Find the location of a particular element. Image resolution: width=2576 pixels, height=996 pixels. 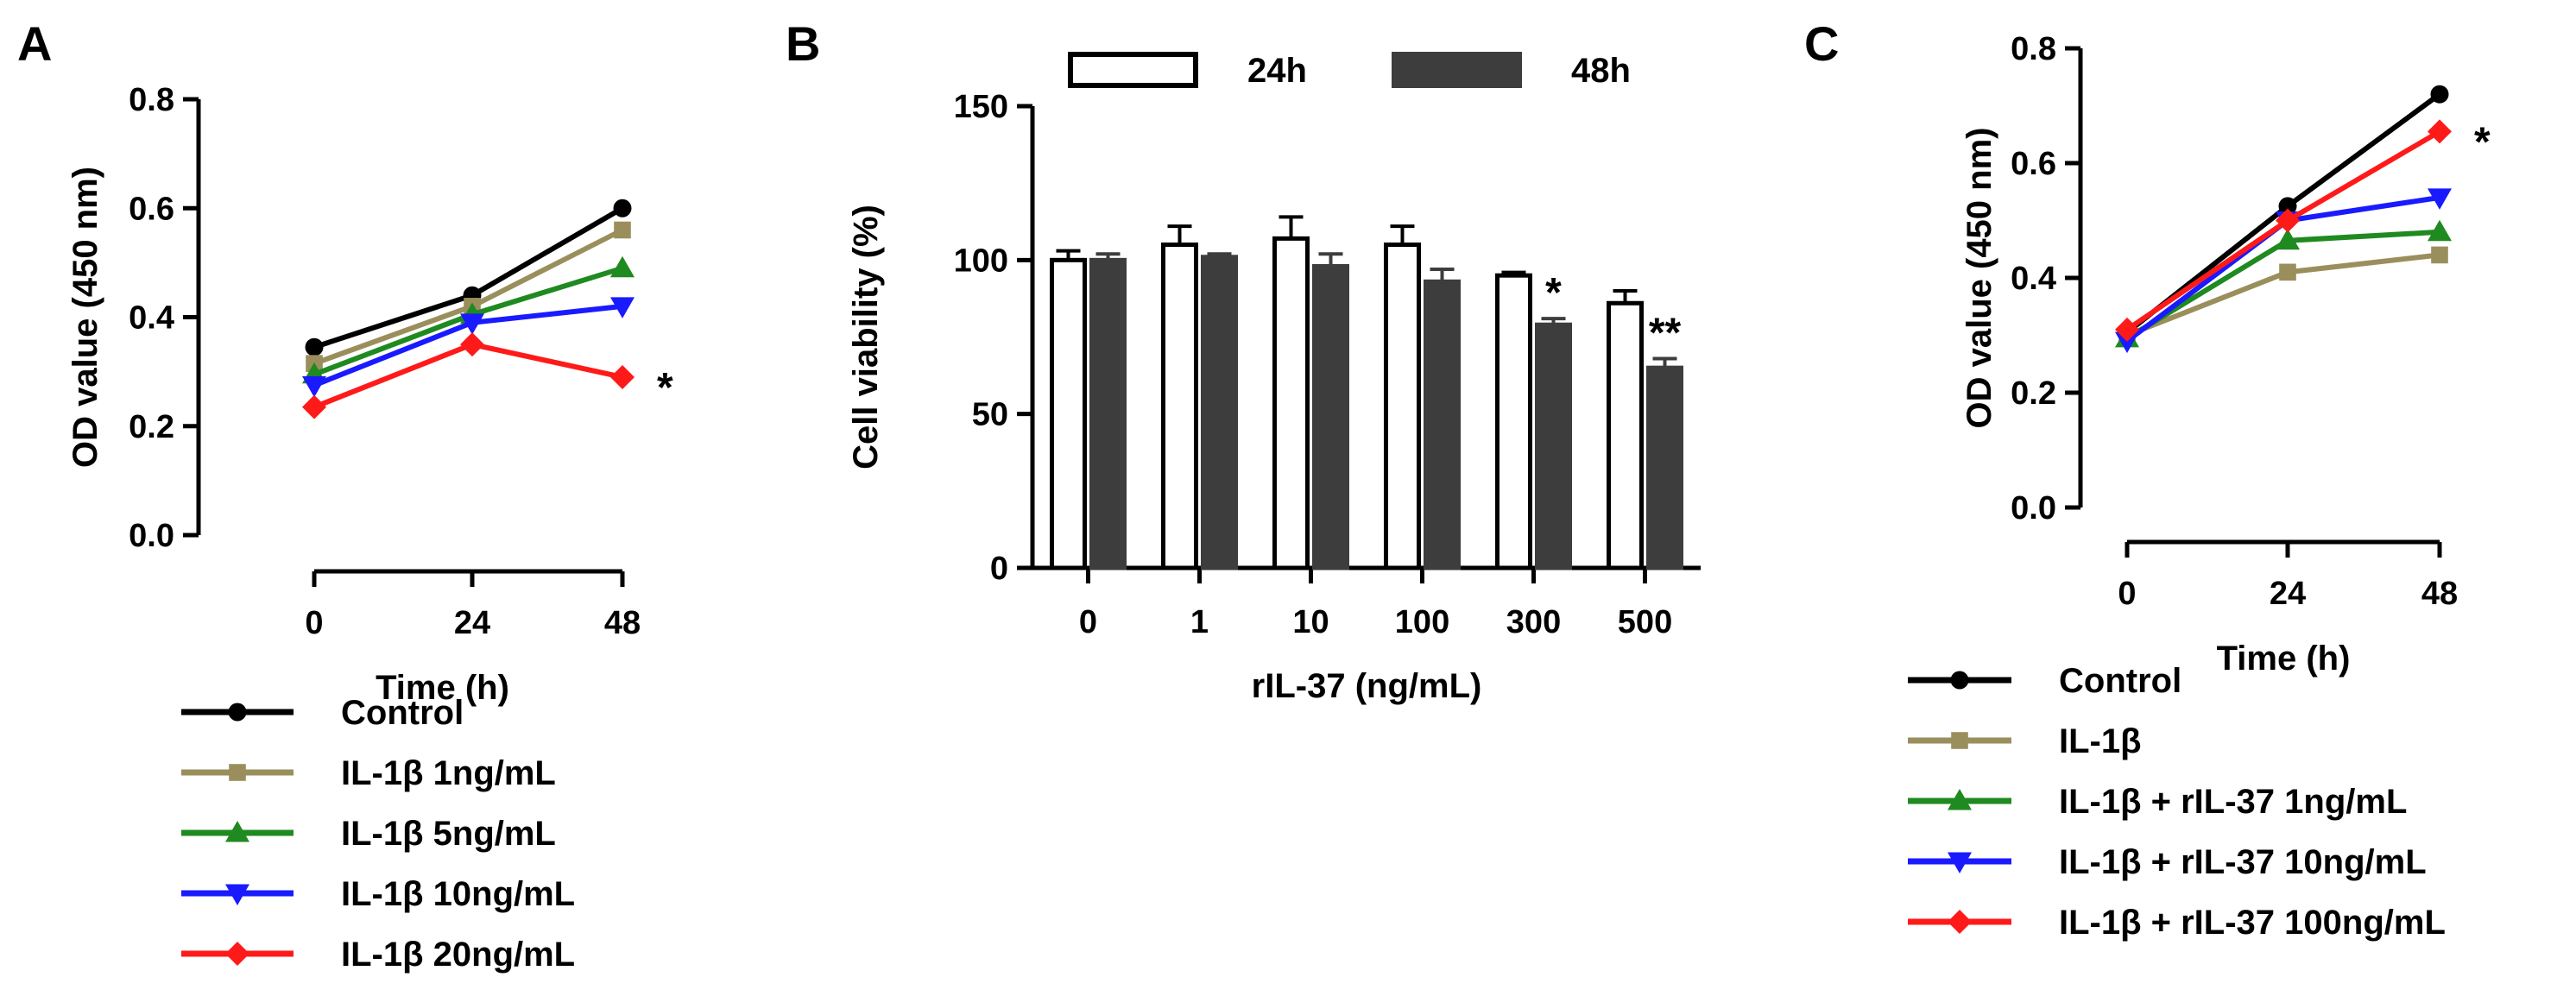

legend-label-4: IL-1β 20ng/mL is located at coordinates (458, 955).